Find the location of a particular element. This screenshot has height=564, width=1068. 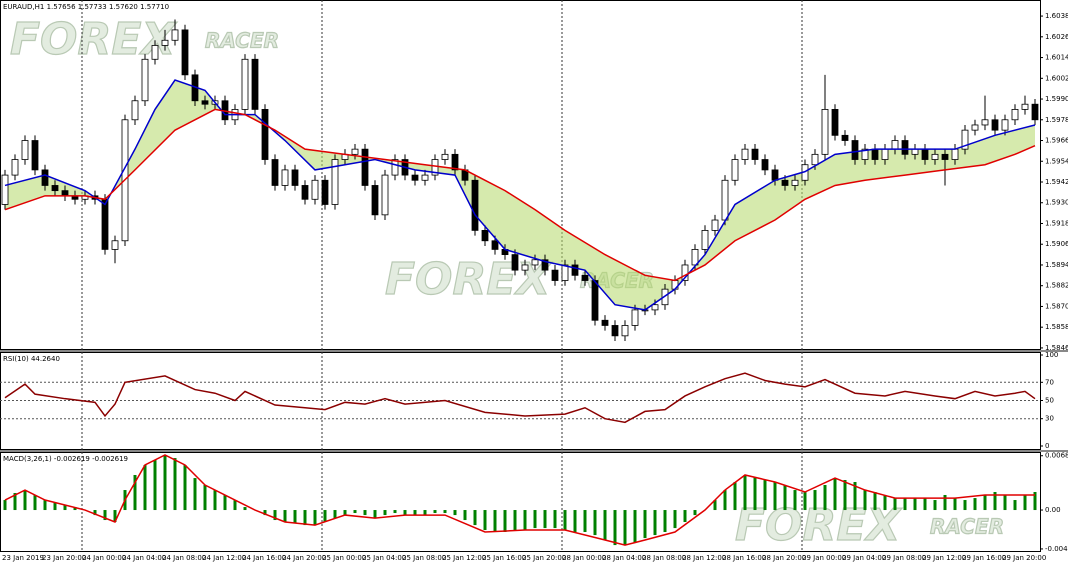

y-tick-label: 1.60140 is located at coordinates (1056, 58).